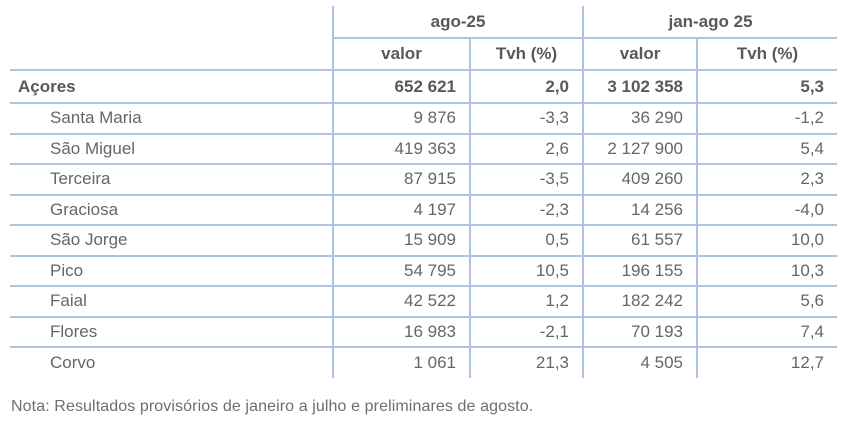 This screenshot has height=431, width=844. I want to click on table-row-faial: Faial 42 522 1,2 182 242 5,6, so click(424, 302).